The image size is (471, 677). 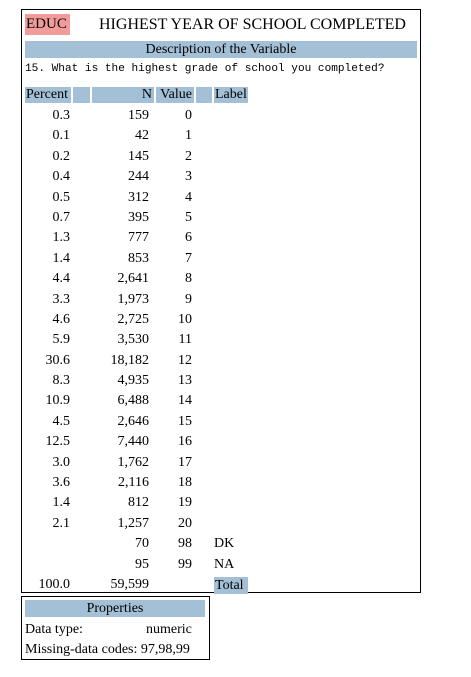 What do you see at coordinates (188, 238) in the screenshot?
I see `cell-value: 6` at bounding box center [188, 238].